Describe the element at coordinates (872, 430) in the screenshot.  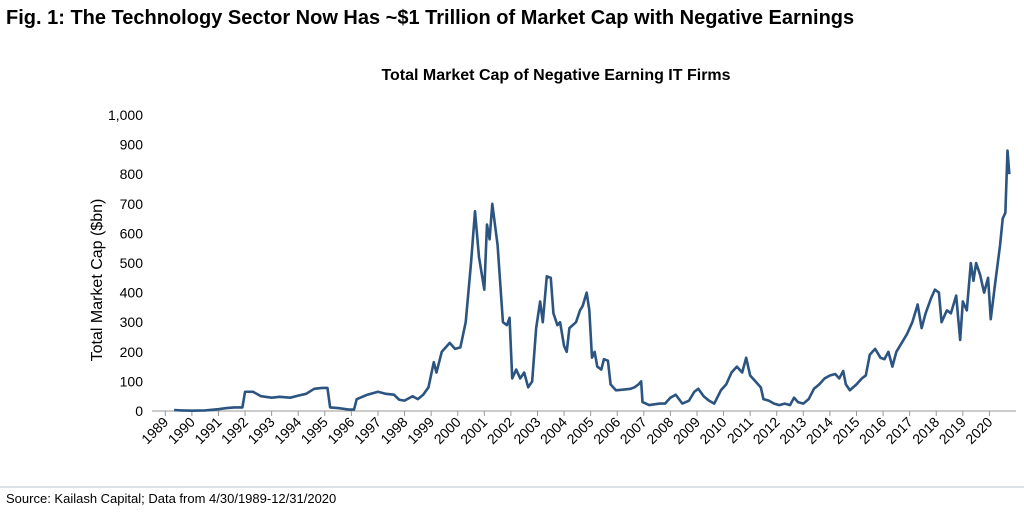
I see `x-tick-label: 2016` at that location.